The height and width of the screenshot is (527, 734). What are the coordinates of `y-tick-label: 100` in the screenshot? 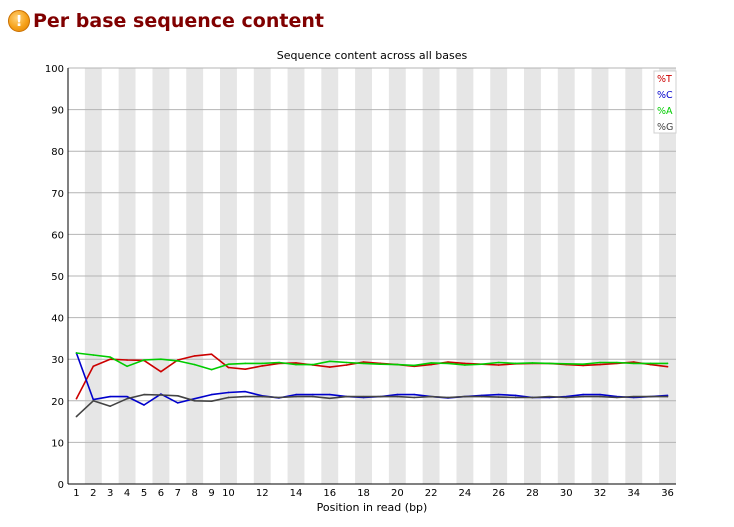 It's located at (54, 69).